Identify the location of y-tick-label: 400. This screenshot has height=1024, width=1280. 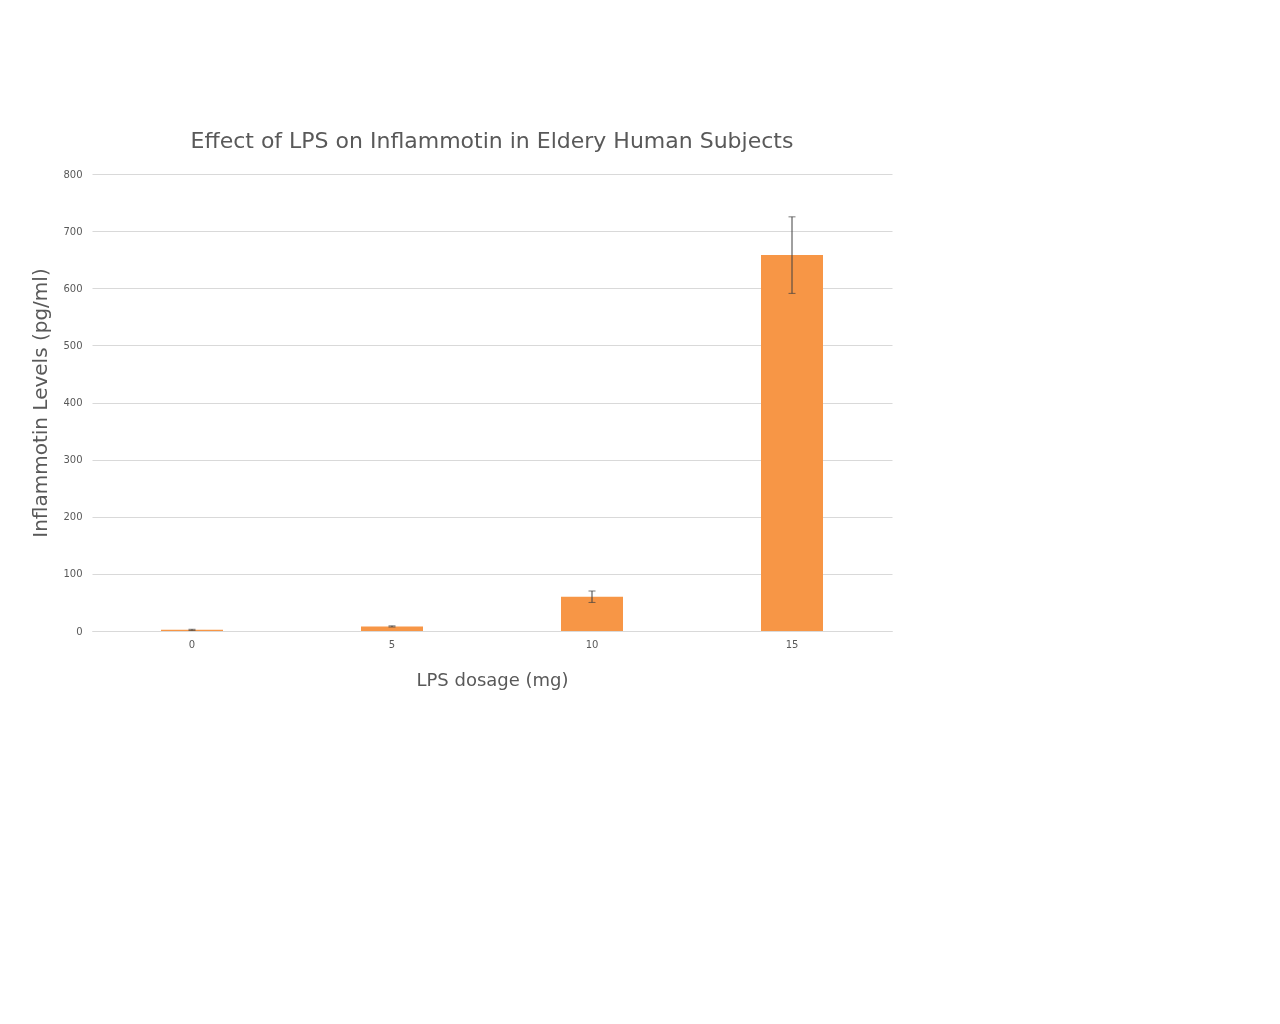
(73, 402).